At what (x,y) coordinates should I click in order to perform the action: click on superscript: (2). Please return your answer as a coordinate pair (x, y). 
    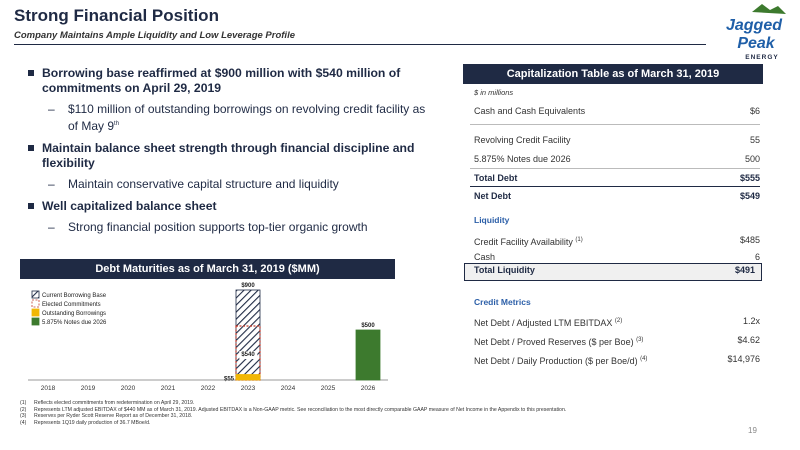
    Looking at the image, I should click on (618, 321).